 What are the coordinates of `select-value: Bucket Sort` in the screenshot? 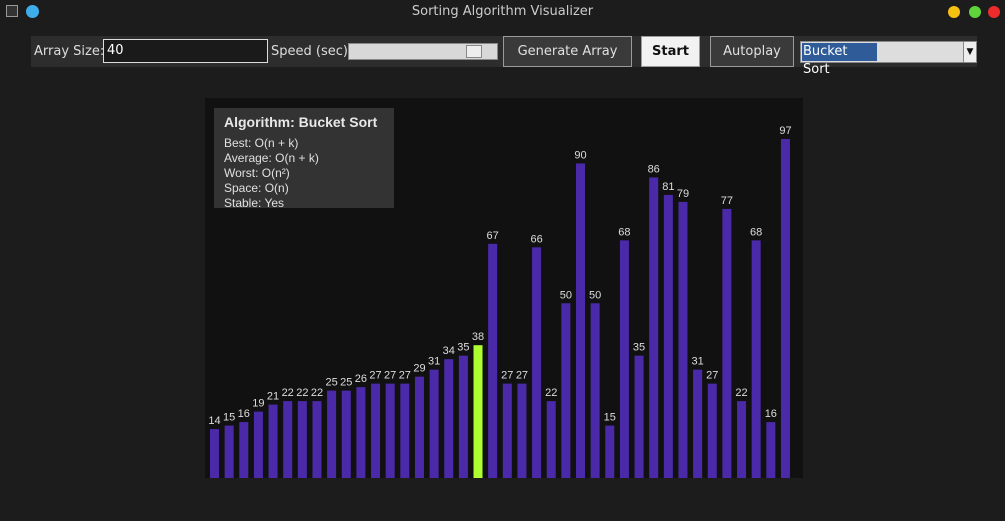 It's located at (839, 60).